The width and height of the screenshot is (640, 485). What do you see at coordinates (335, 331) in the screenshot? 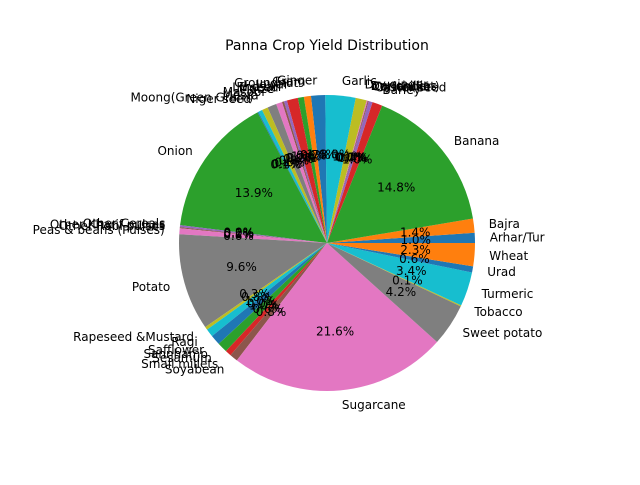
I see `pie-percent-sugarcane: 21.6%` at bounding box center [335, 331].